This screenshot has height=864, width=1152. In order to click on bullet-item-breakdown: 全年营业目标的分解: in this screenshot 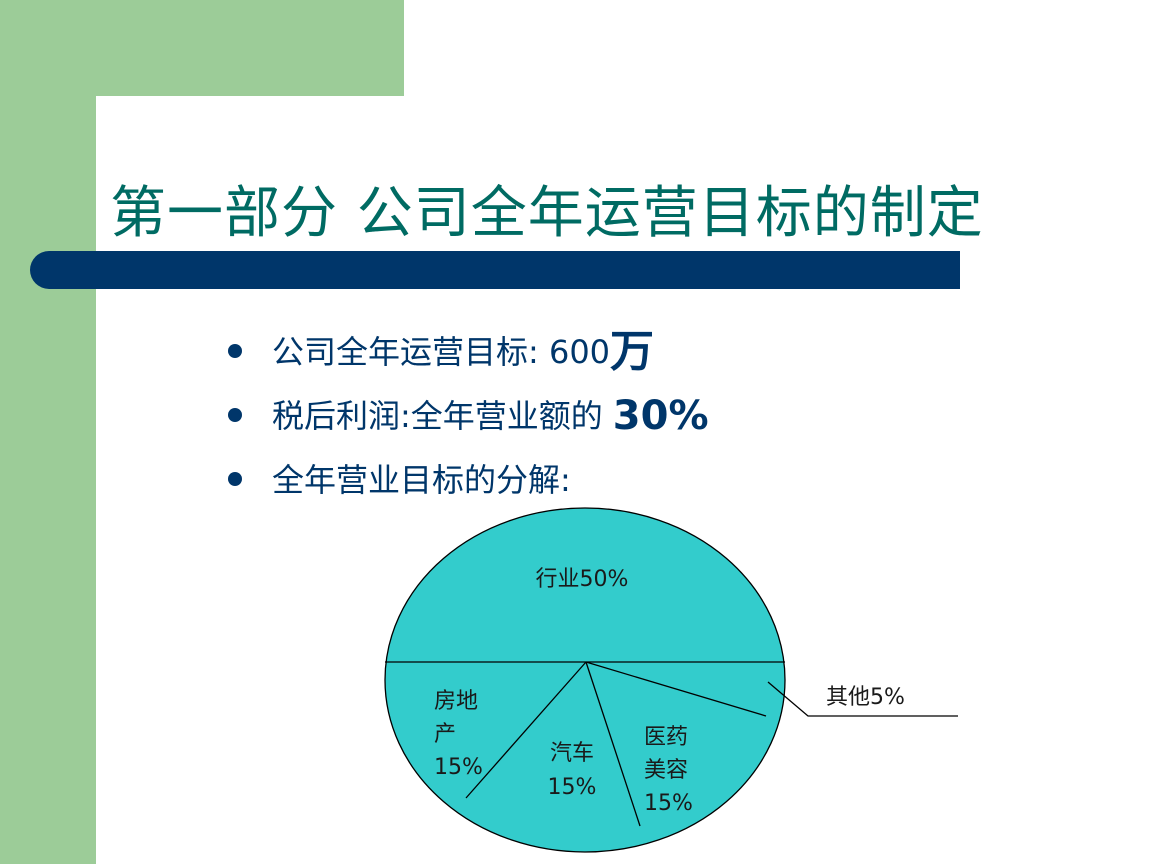, I will do `click(468, 468)`.